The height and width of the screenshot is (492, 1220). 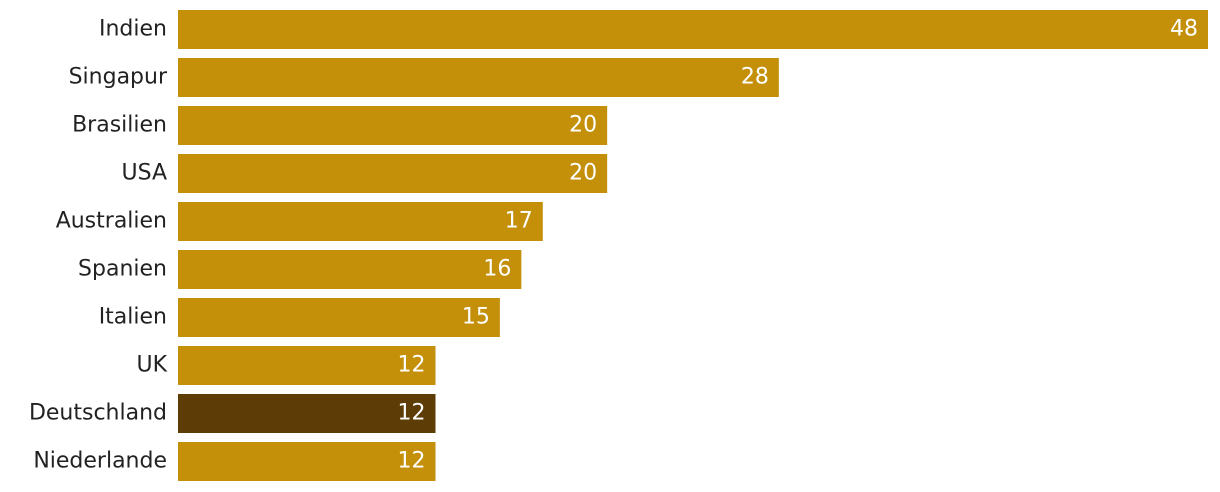 What do you see at coordinates (119, 125) in the screenshot?
I see `category-label: Brasilien` at bounding box center [119, 125].